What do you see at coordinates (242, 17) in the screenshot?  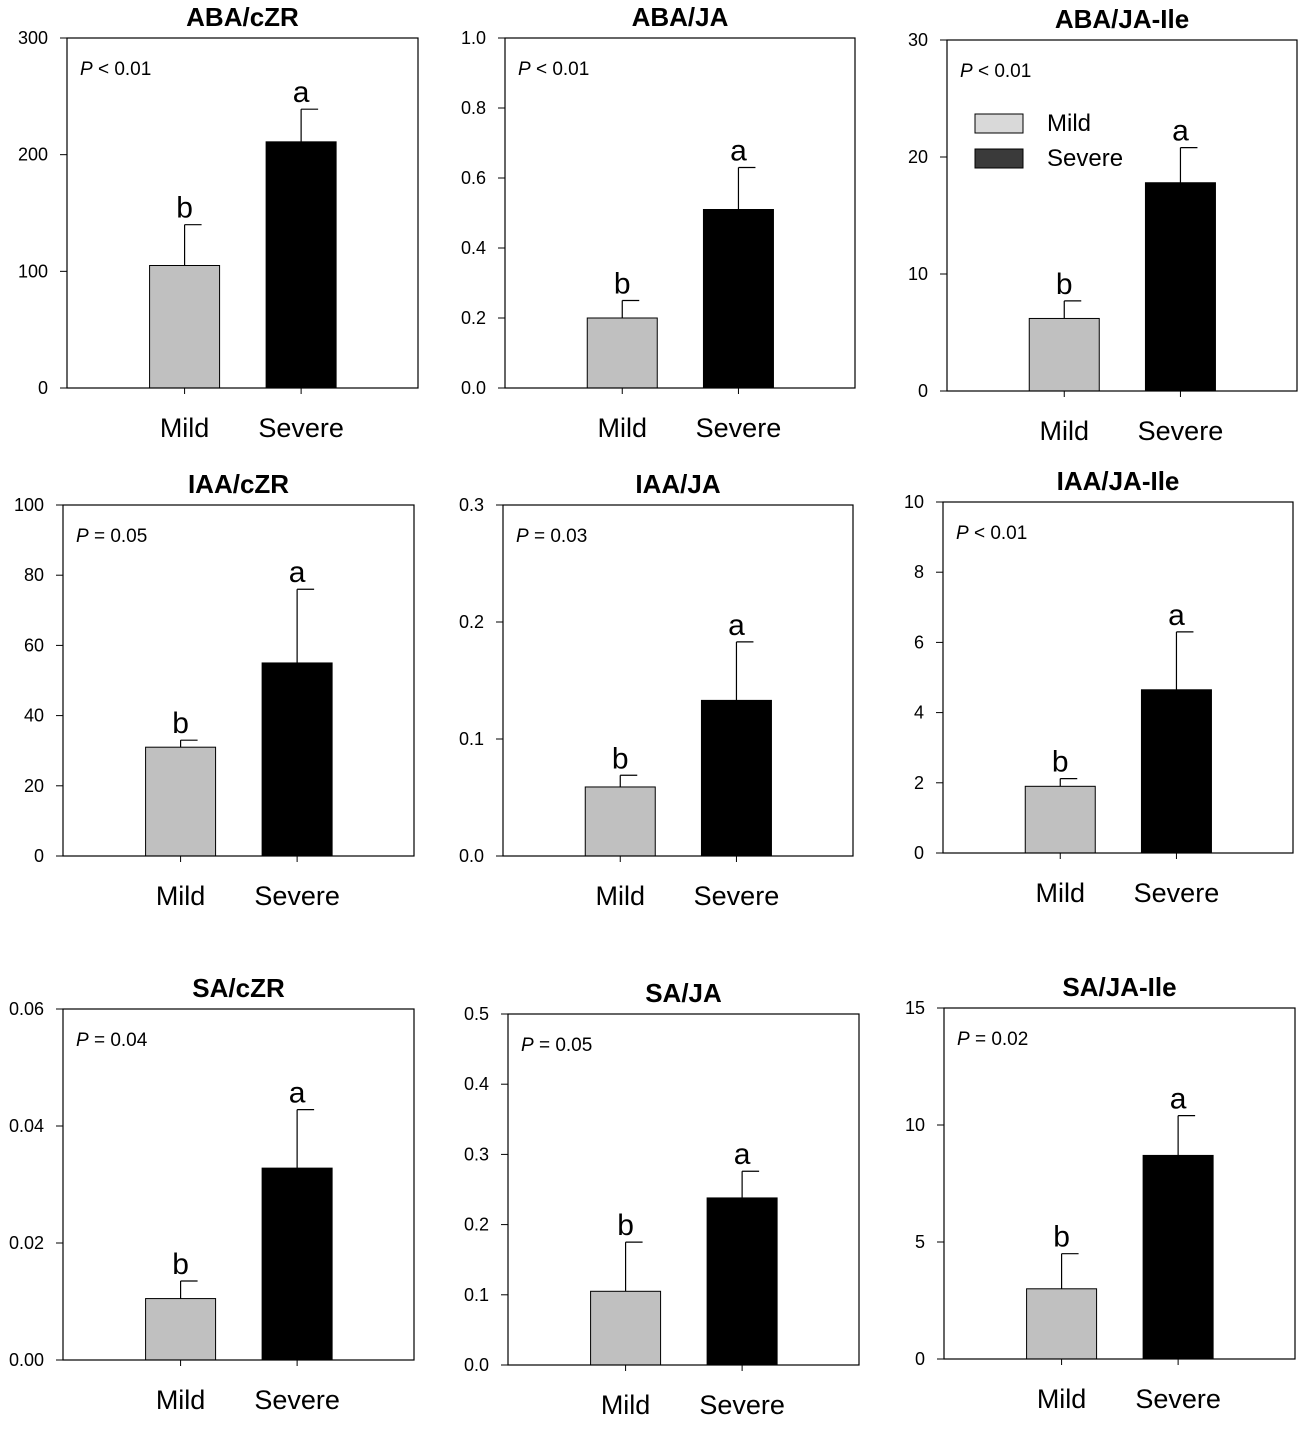 I see `panel-title: ABA/cZR` at bounding box center [242, 17].